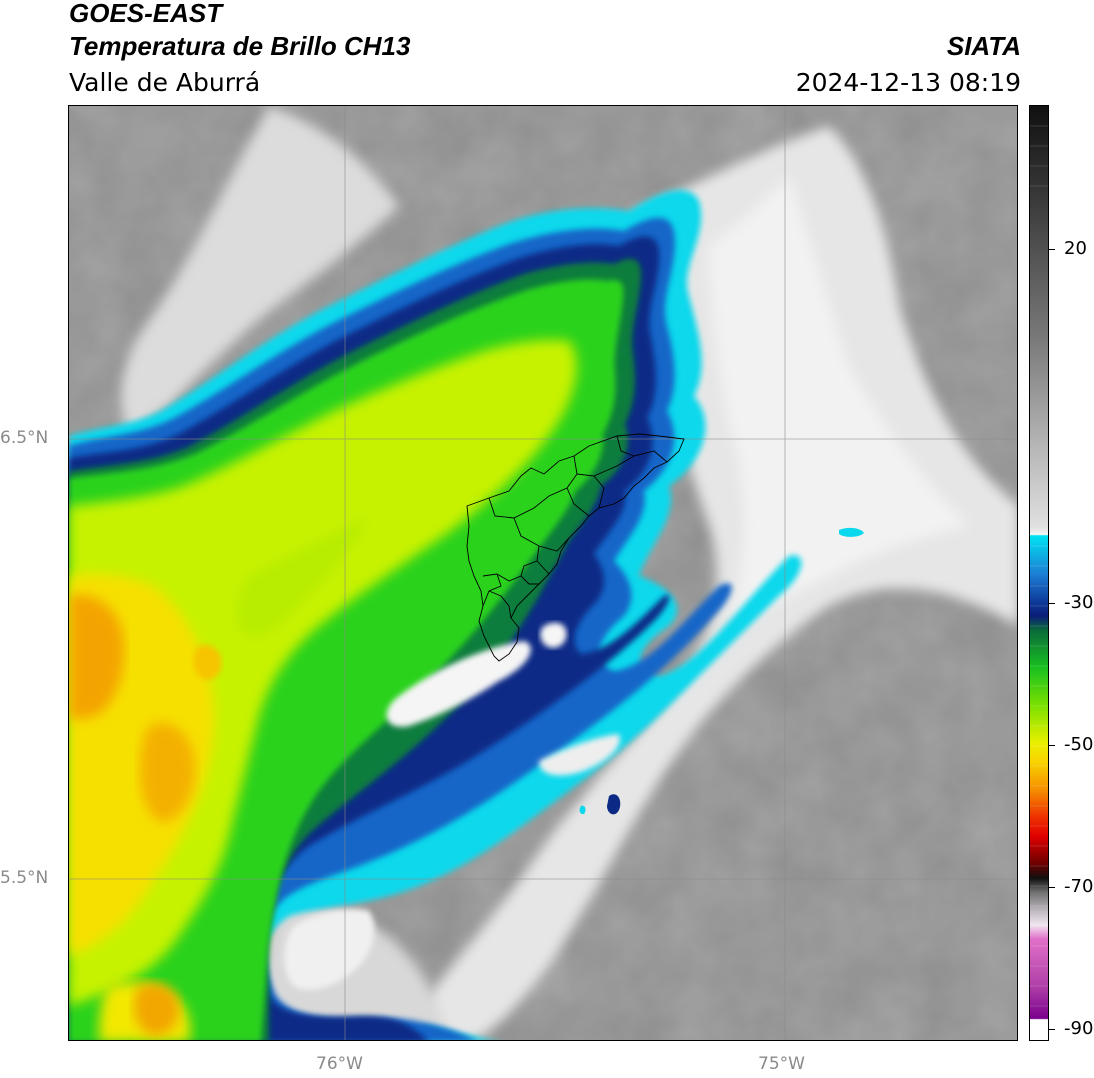 The image size is (1094, 1078). What do you see at coordinates (983, 46) in the screenshot?
I see `agency-label: SIATA` at bounding box center [983, 46].